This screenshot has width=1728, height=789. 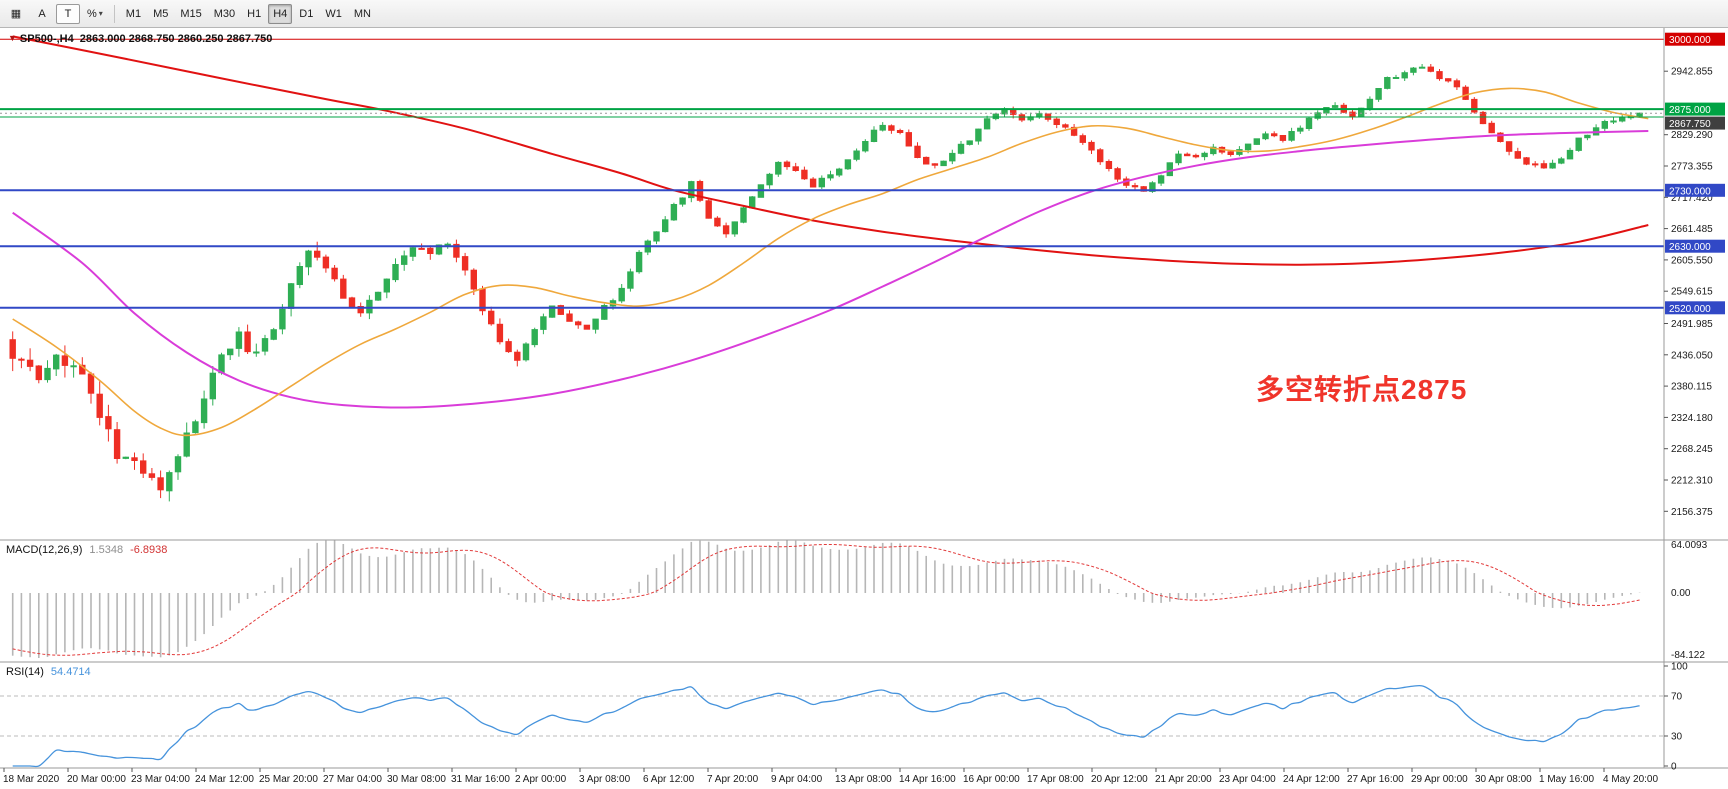 What do you see at coordinates (1690, 124) in the screenshot?
I see `svg-text: 2867.750` at bounding box center [1690, 124].